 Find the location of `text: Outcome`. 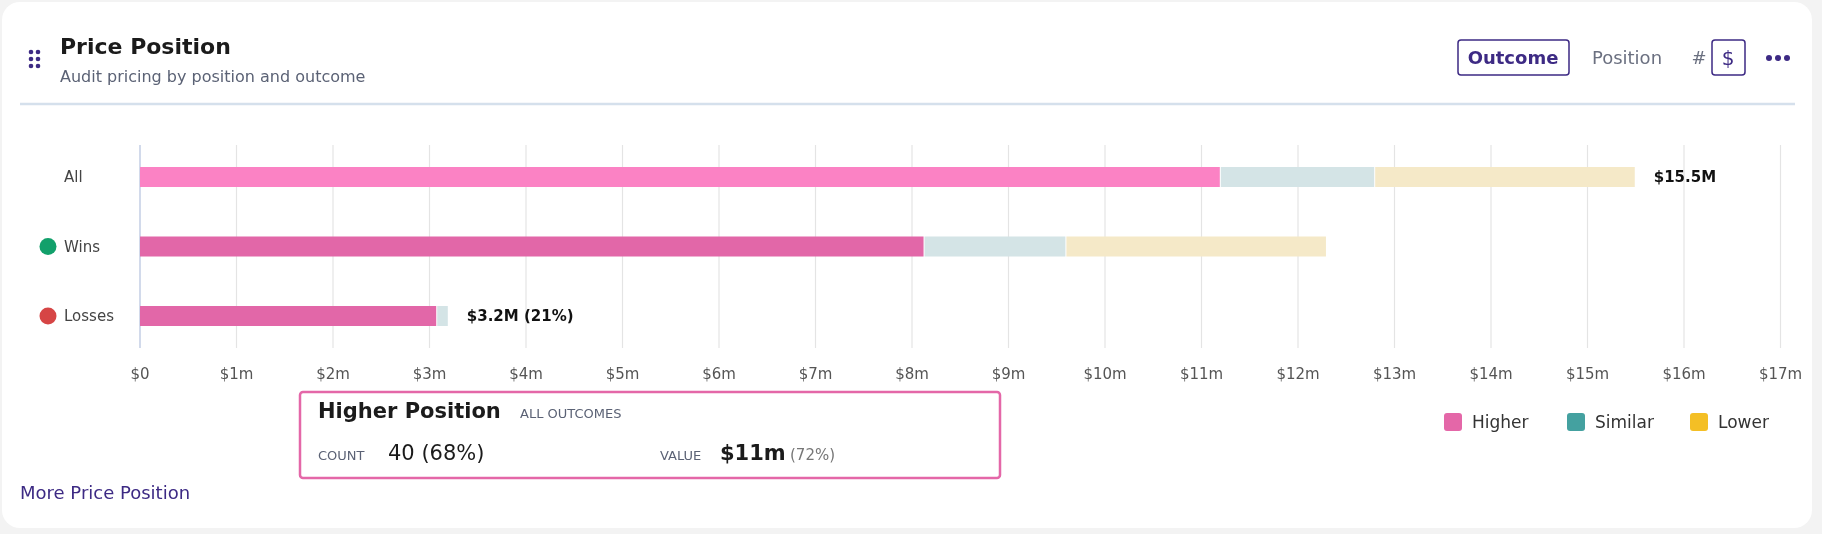

text: Outcome is located at coordinates (1513, 58).